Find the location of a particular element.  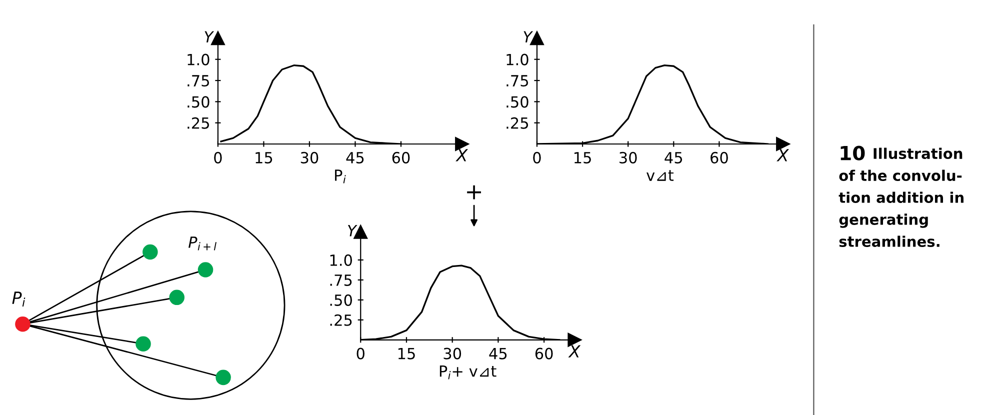

text: Illustration is located at coordinates (918, 154).